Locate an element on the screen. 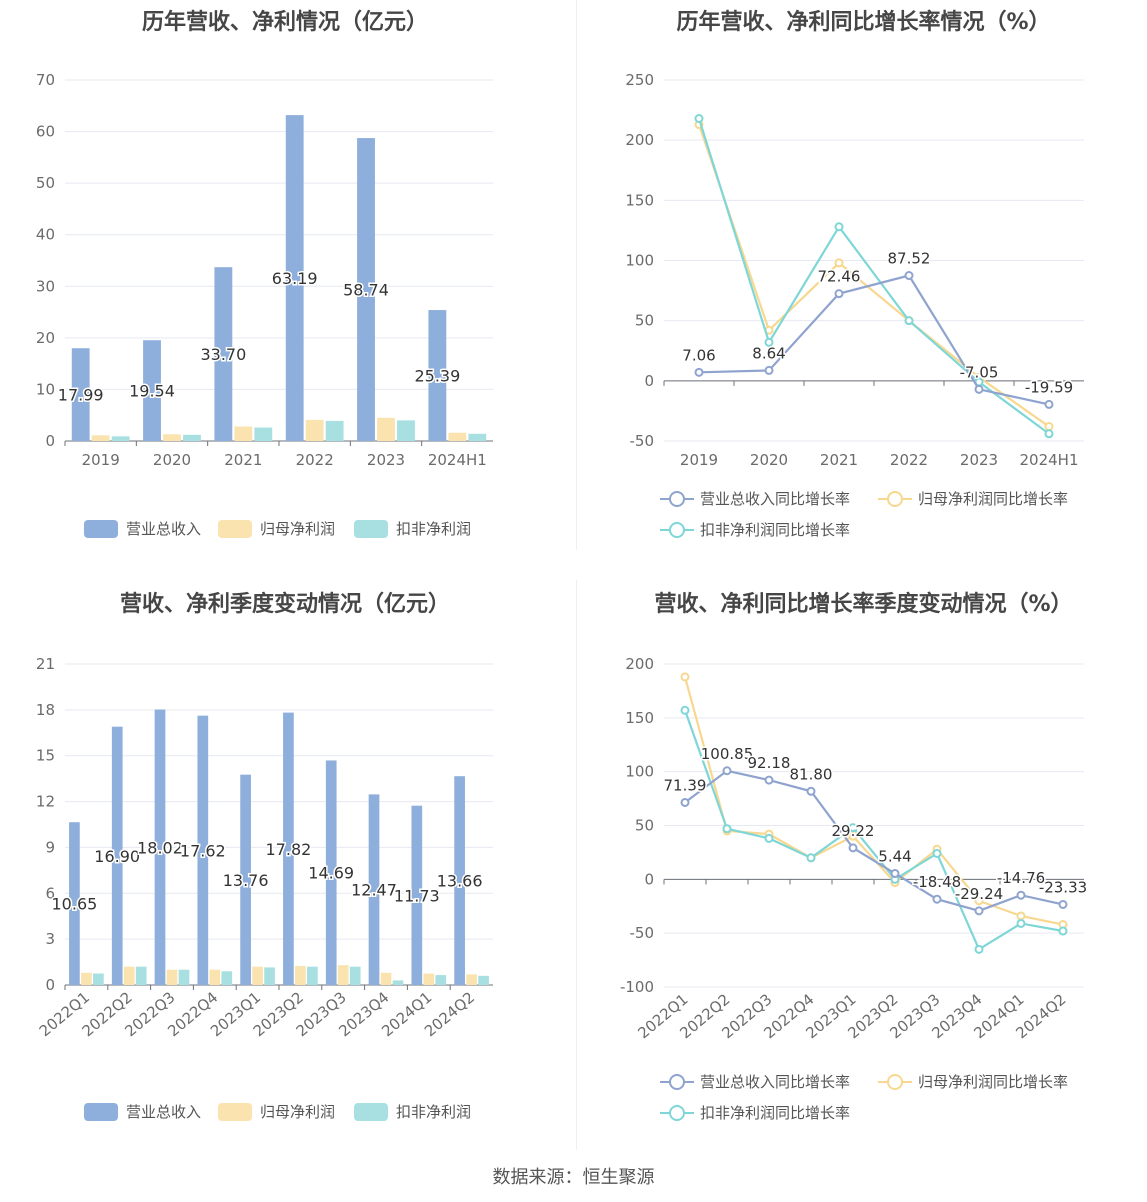  data-label: 10.65 is located at coordinates (75, 904).